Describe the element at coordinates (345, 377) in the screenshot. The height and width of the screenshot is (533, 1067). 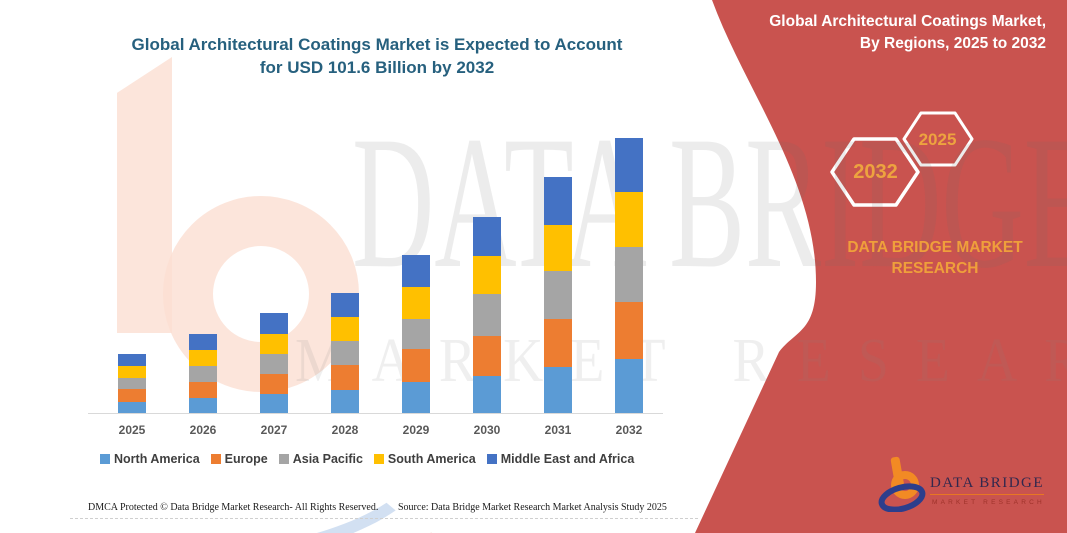
I see `bar-segment-2028-europe` at that location.